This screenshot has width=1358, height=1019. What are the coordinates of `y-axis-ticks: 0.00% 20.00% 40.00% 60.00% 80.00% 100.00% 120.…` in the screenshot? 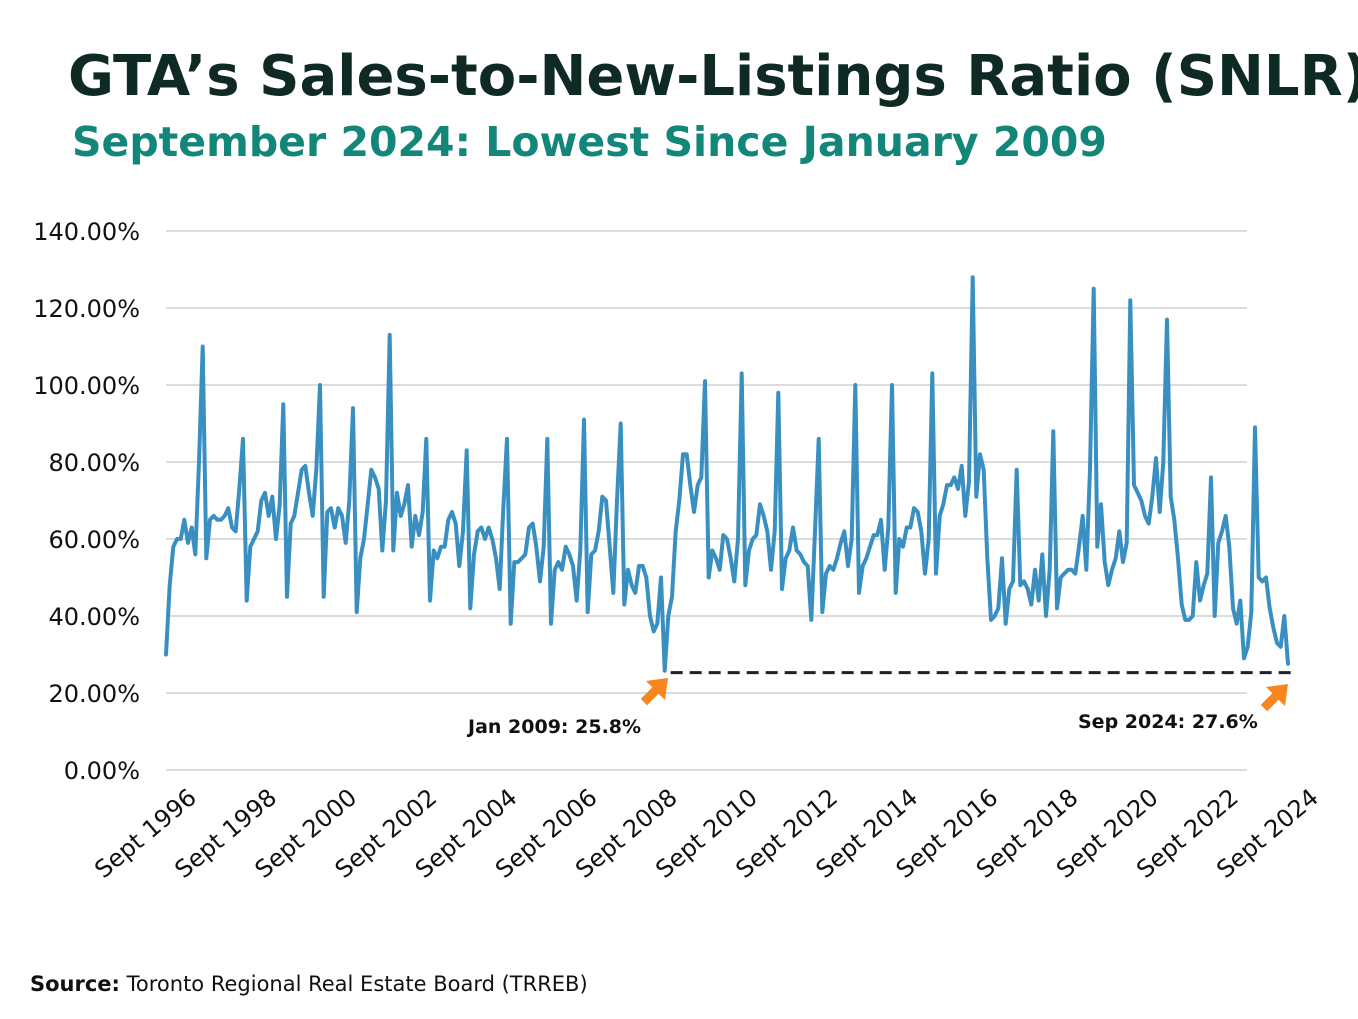 It's located at (86, 501).